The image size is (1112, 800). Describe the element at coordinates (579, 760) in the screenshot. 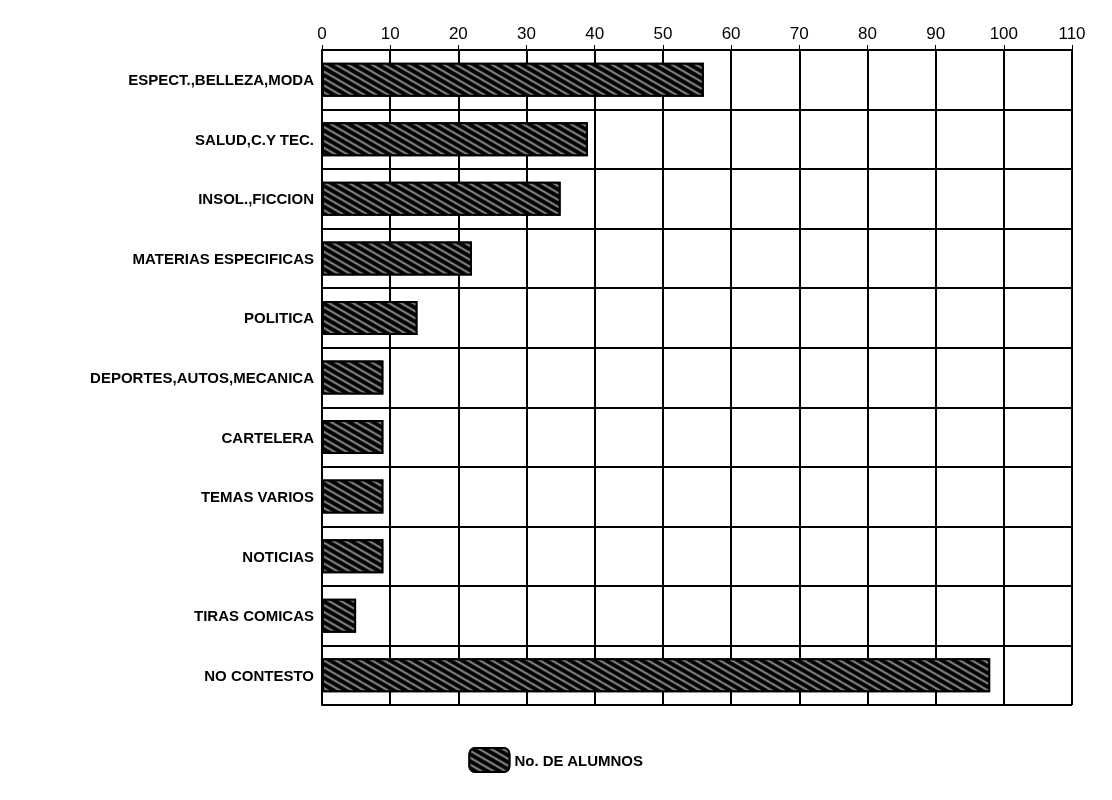

I see `legend-label: No. DE ALUMNOS` at that location.